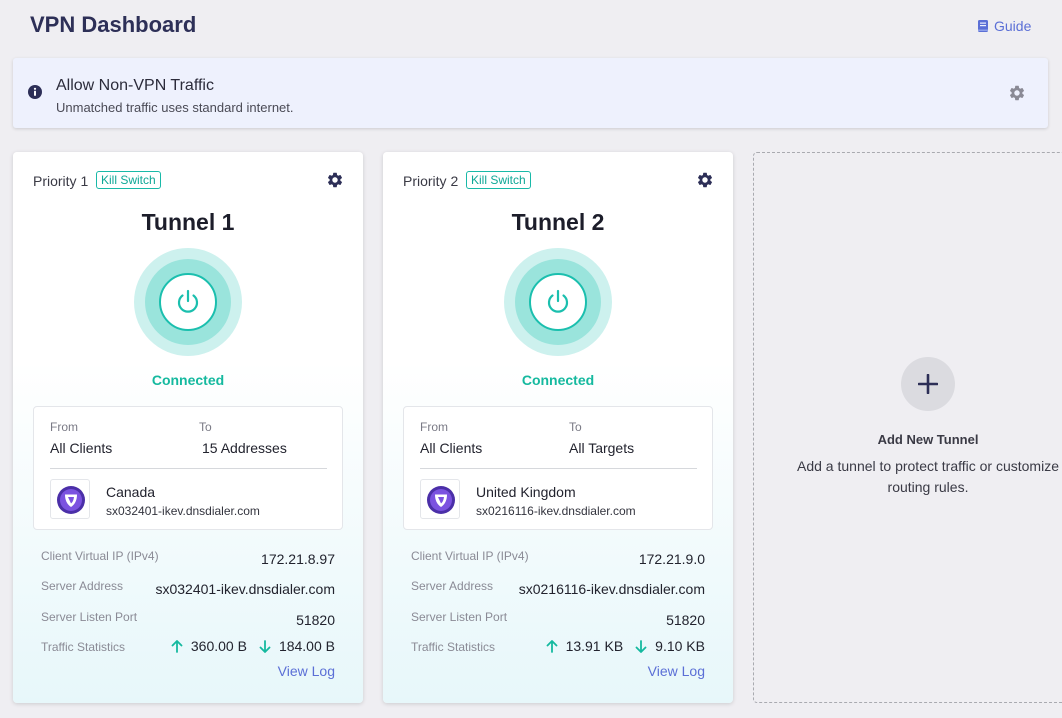 Image resolution: width=1062 pixels, height=718 pixels. I want to click on tunnel-name: Tunnel 2, so click(558, 222).